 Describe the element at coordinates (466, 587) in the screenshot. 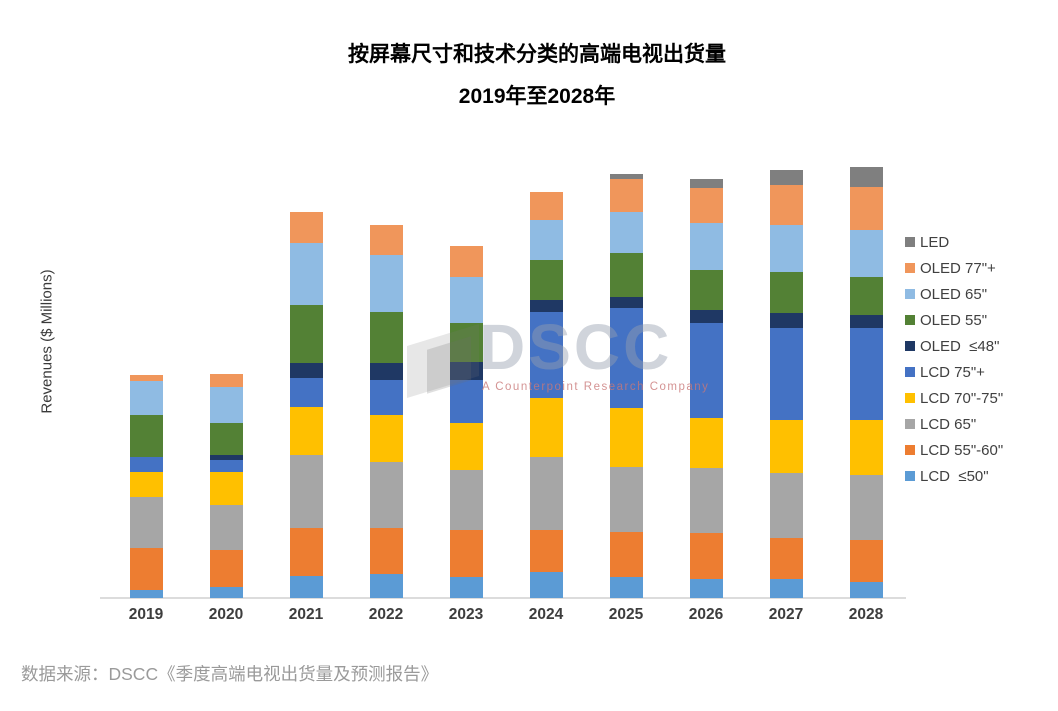

I see `bar-segment-lcd-50-2023` at that location.